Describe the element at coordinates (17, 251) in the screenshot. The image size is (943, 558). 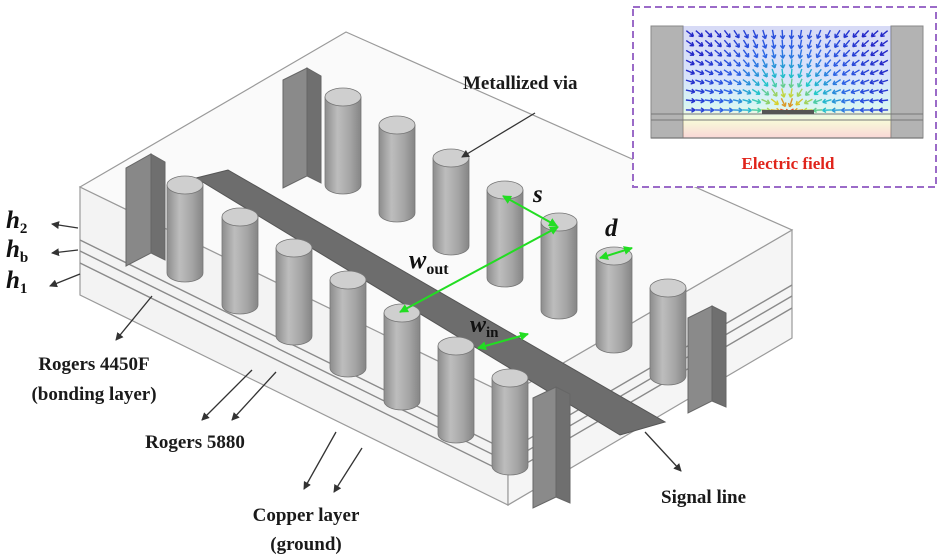
I see `label-hb: hb` at that location.